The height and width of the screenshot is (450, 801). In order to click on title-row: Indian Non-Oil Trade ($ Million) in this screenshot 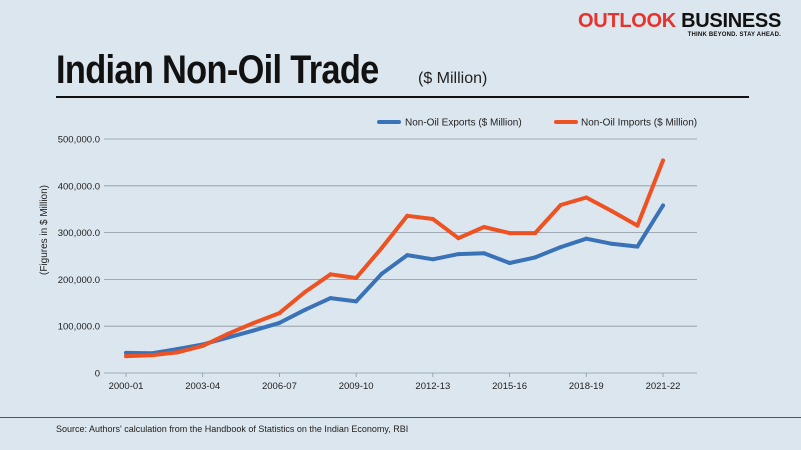, I will do `click(271, 70)`.